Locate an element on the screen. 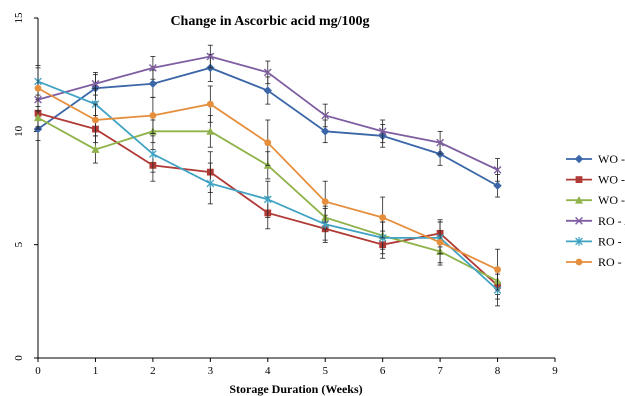  legend-item: WO - RT is located at coordinates (595, 180).